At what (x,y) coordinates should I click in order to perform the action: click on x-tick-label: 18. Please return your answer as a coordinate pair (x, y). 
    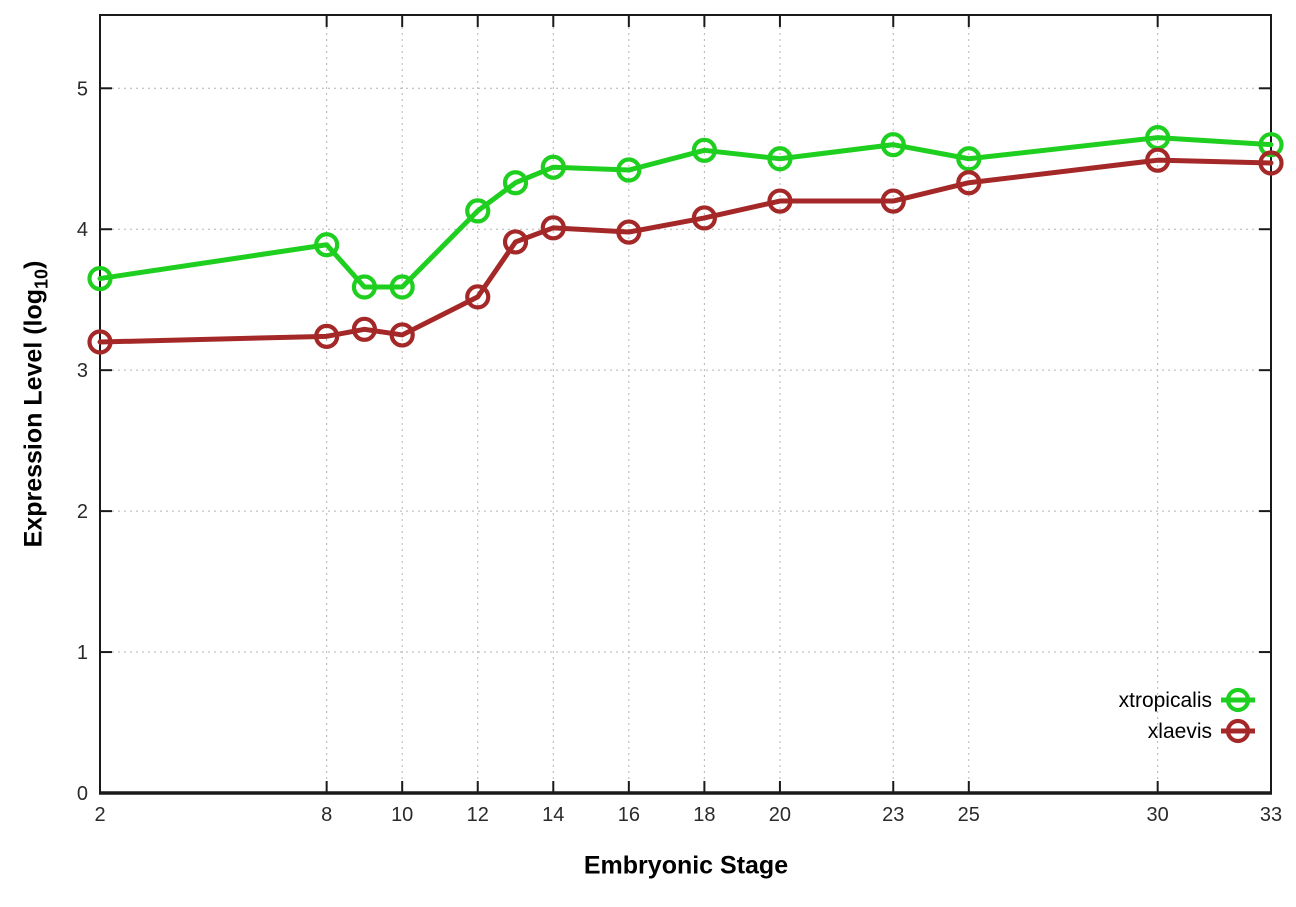
    Looking at the image, I should click on (704, 815).